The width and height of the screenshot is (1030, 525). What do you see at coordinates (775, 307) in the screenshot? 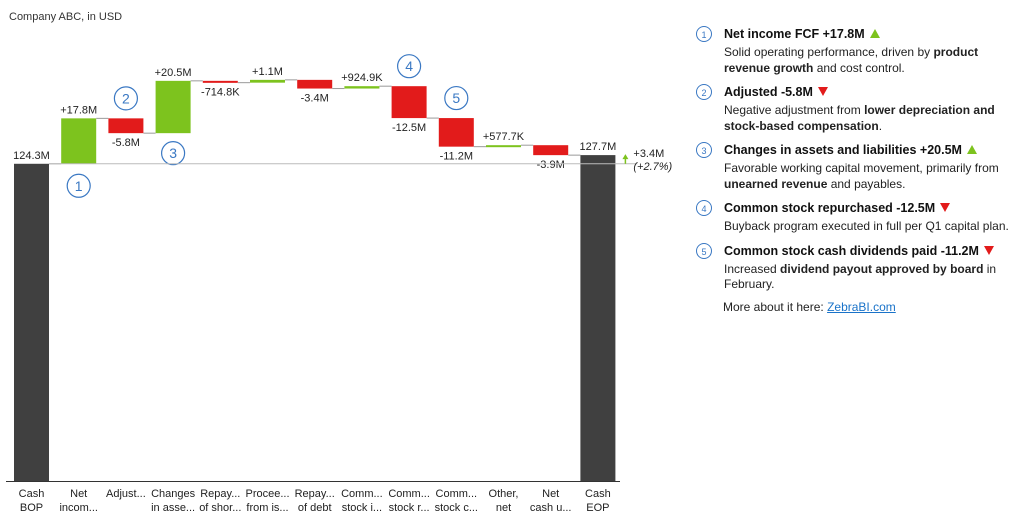
I see `more-info-text: More about it here:` at bounding box center [775, 307].